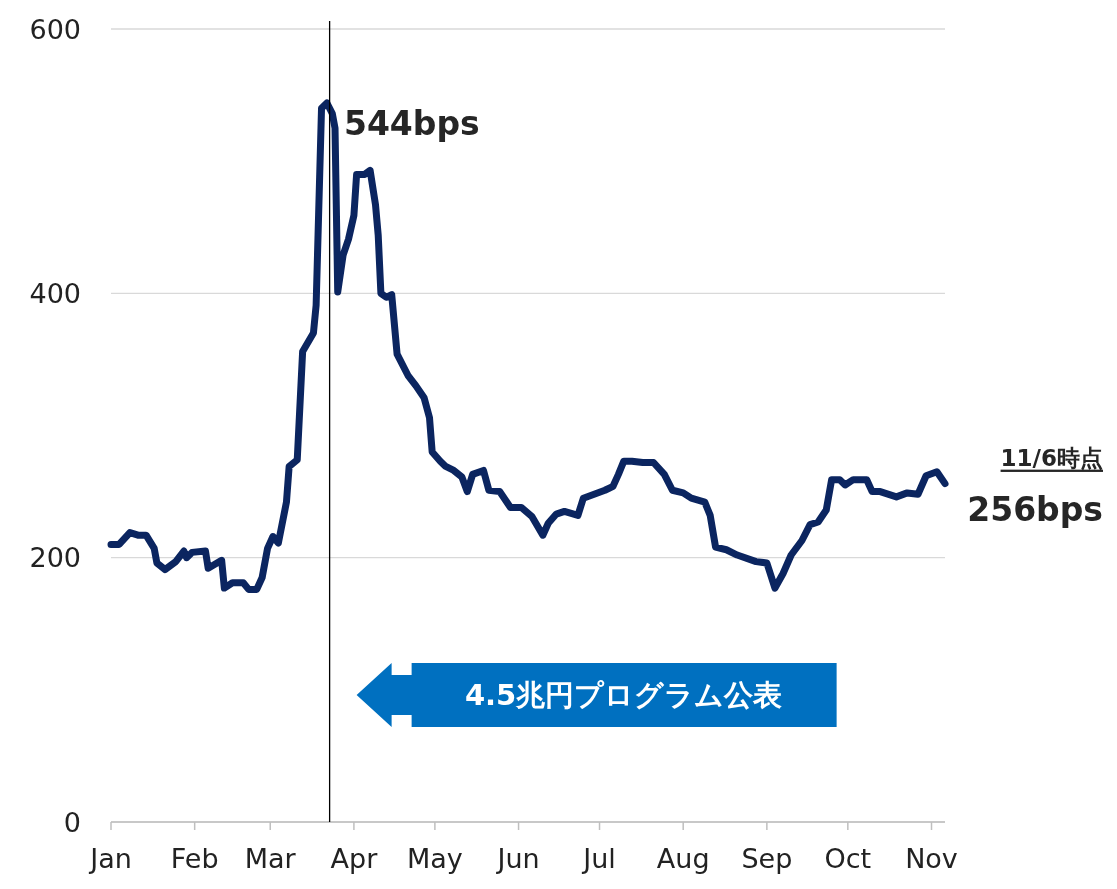 Image resolution: width=1117 pixels, height=889 pixels. I want to click on y-tick-label: 200, so click(55, 558).